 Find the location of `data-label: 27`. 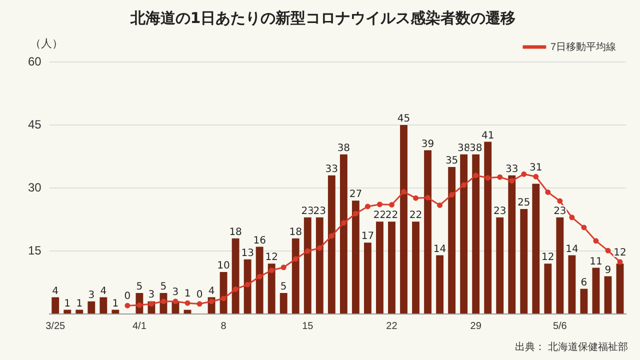

data-label: 27 is located at coordinates (355, 194).